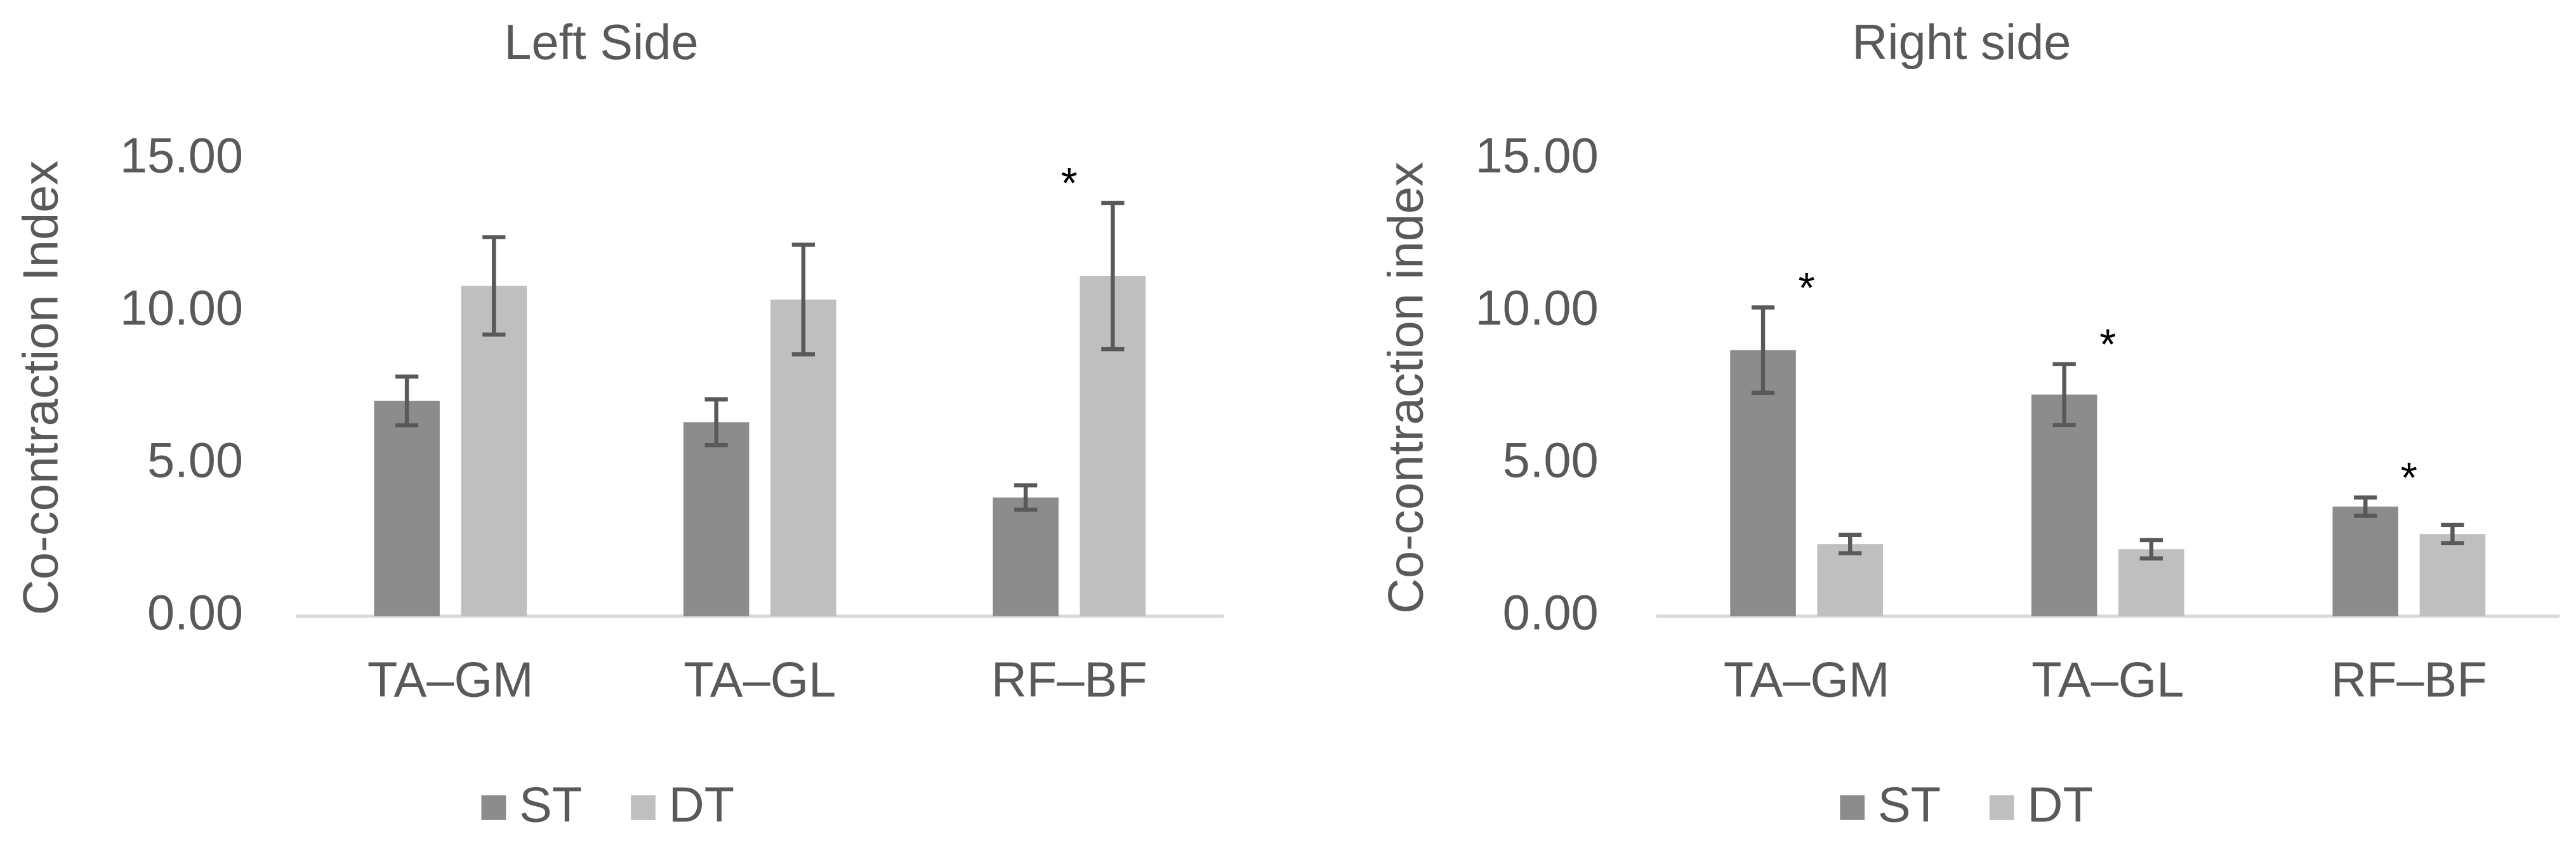  I want to click on chart-title: Right side, so click(1962, 42).